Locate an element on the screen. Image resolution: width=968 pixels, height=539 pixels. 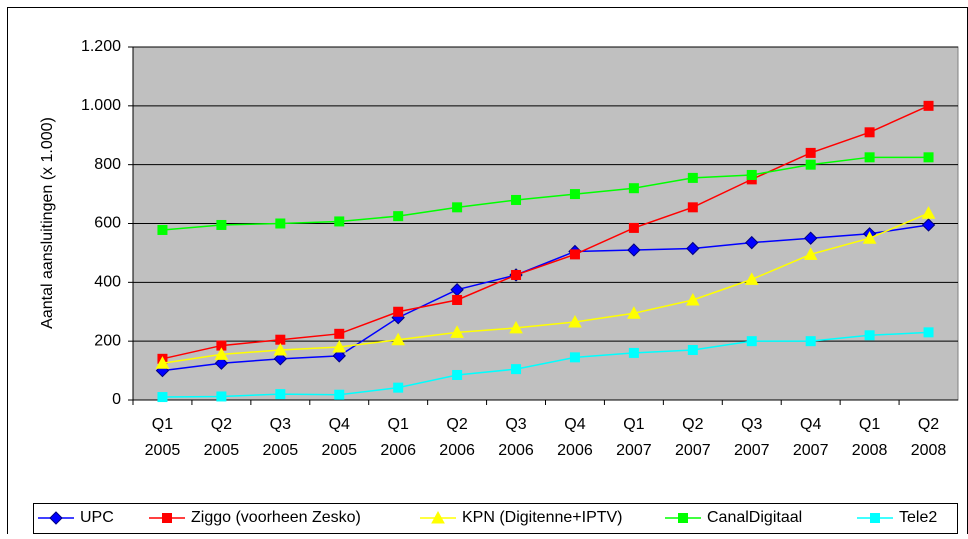
x-tick-label-box: Q1 2006 is located at coordinates (398, 437).